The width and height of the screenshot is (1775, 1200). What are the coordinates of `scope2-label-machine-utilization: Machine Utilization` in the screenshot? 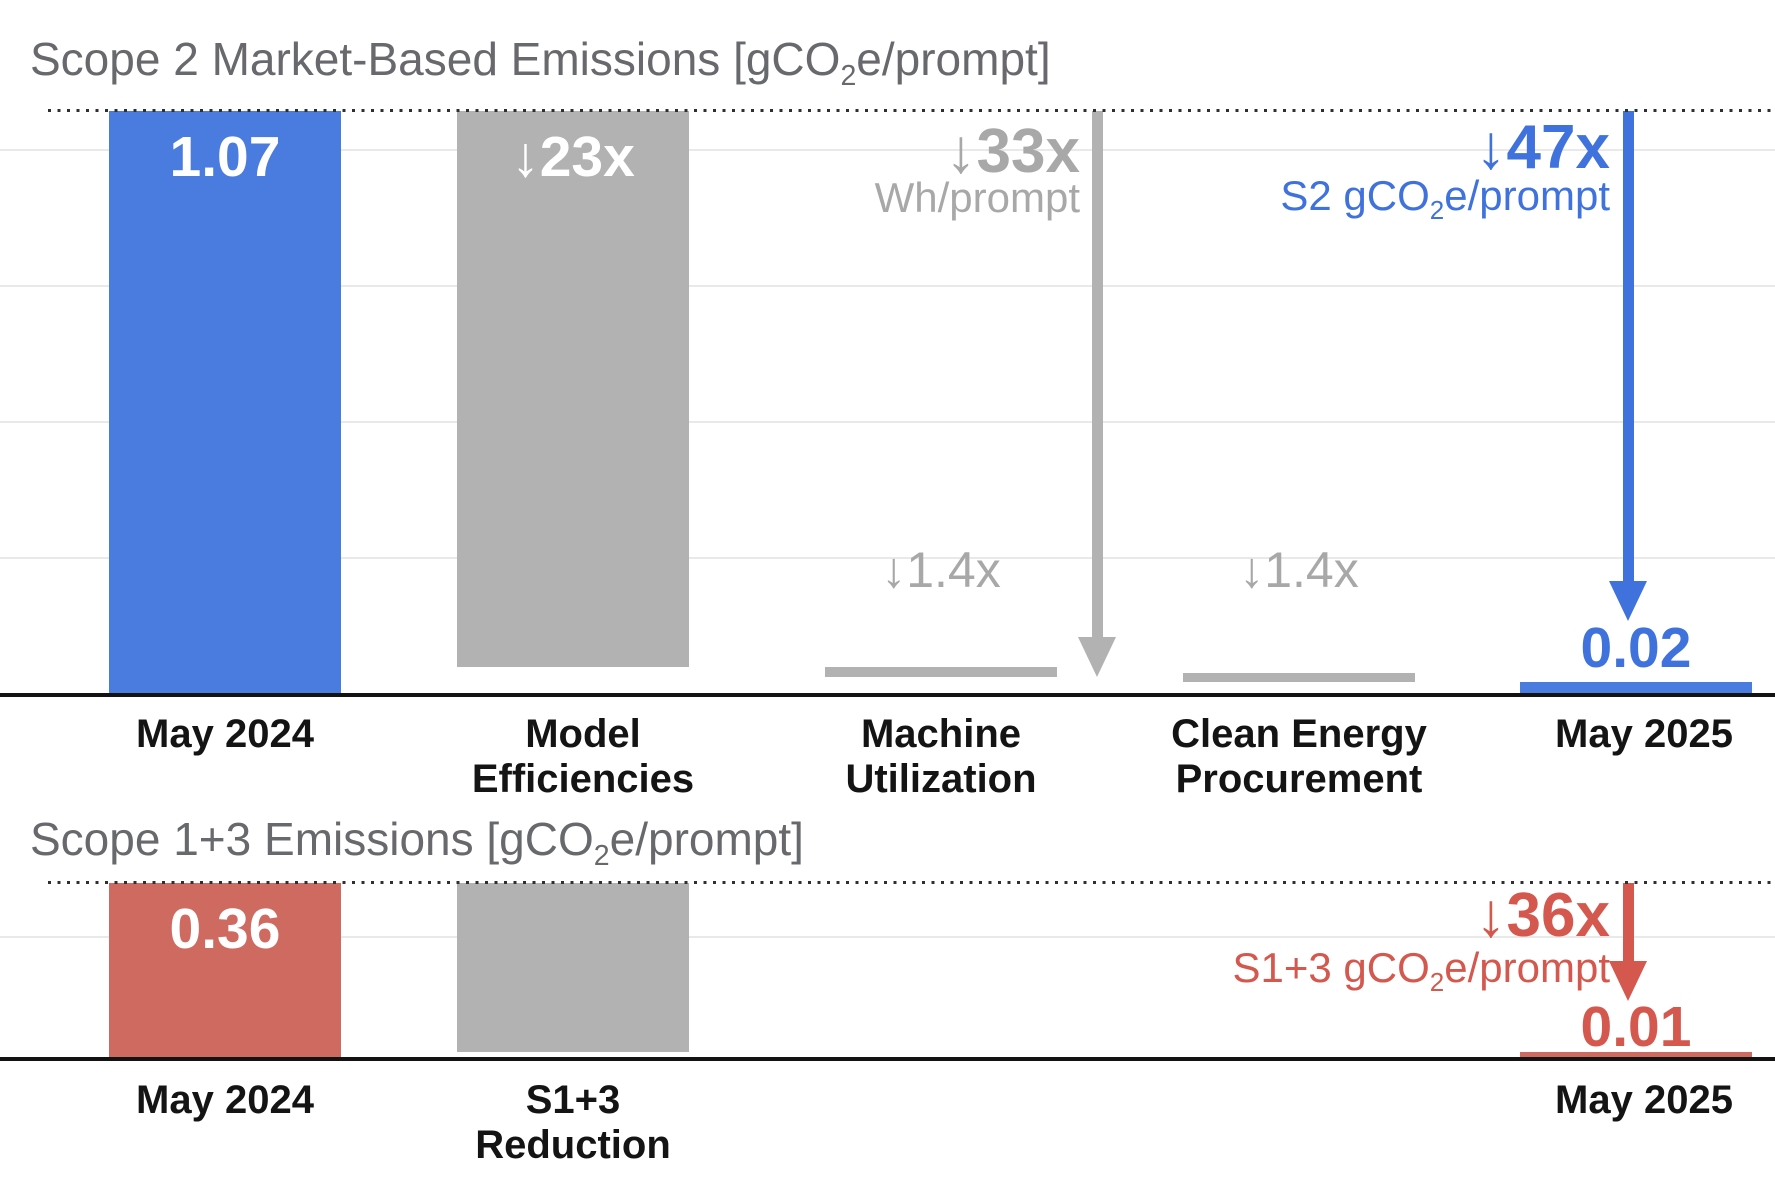 It's located at (941, 757).